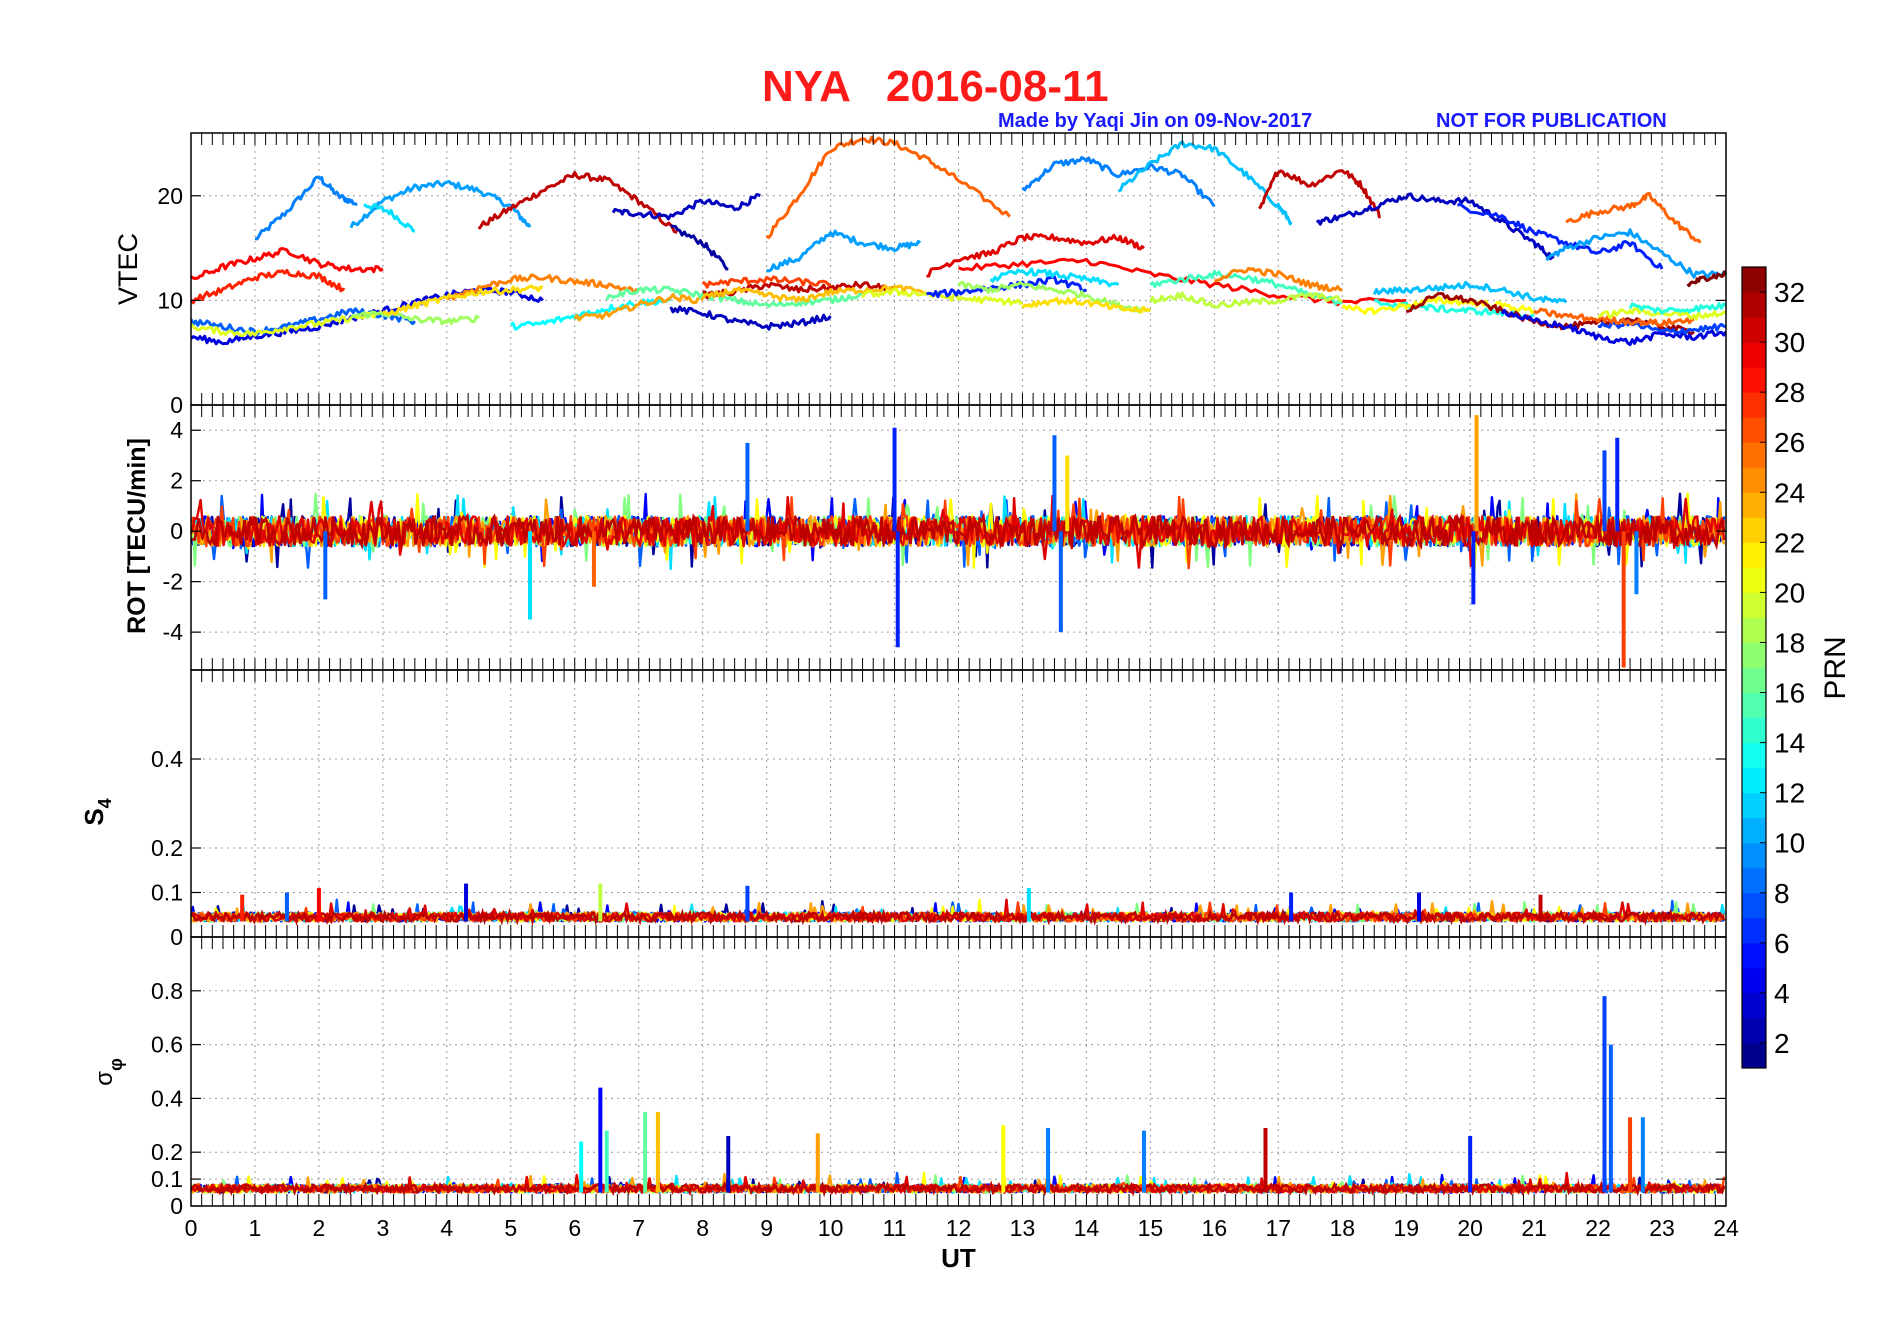 The width and height of the screenshot is (1904, 1330). What do you see at coordinates (1726, 1228) in the screenshot?
I see `x-tick-label: 24` at bounding box center [1726, 1228].